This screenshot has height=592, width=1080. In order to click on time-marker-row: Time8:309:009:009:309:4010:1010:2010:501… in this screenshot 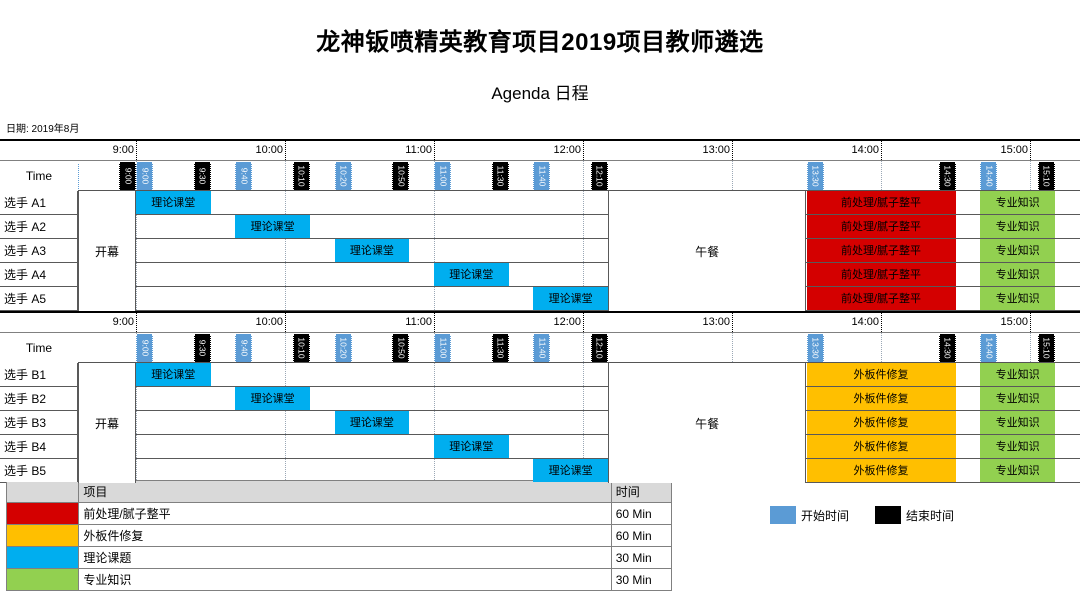, I will do `click(540, 176)`.